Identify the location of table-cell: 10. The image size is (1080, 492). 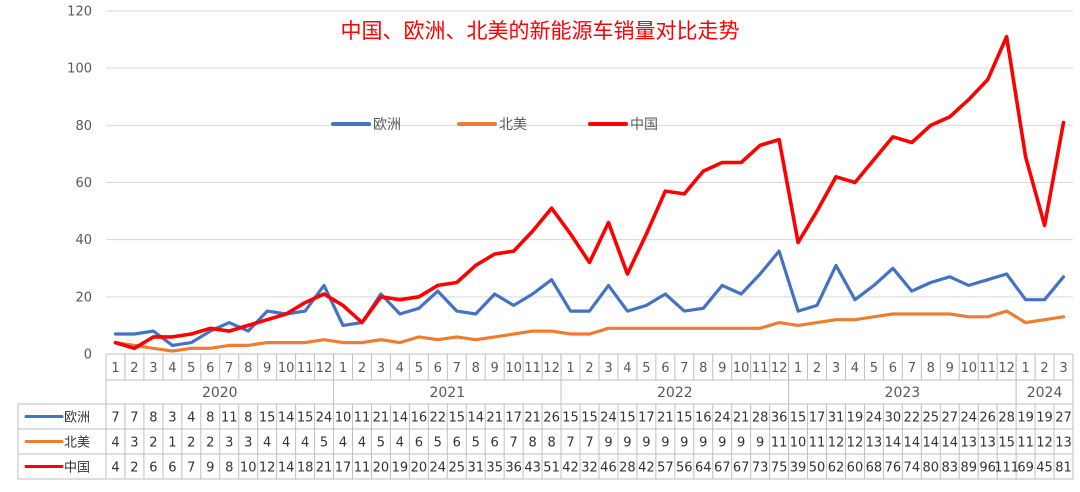
(248, 468).